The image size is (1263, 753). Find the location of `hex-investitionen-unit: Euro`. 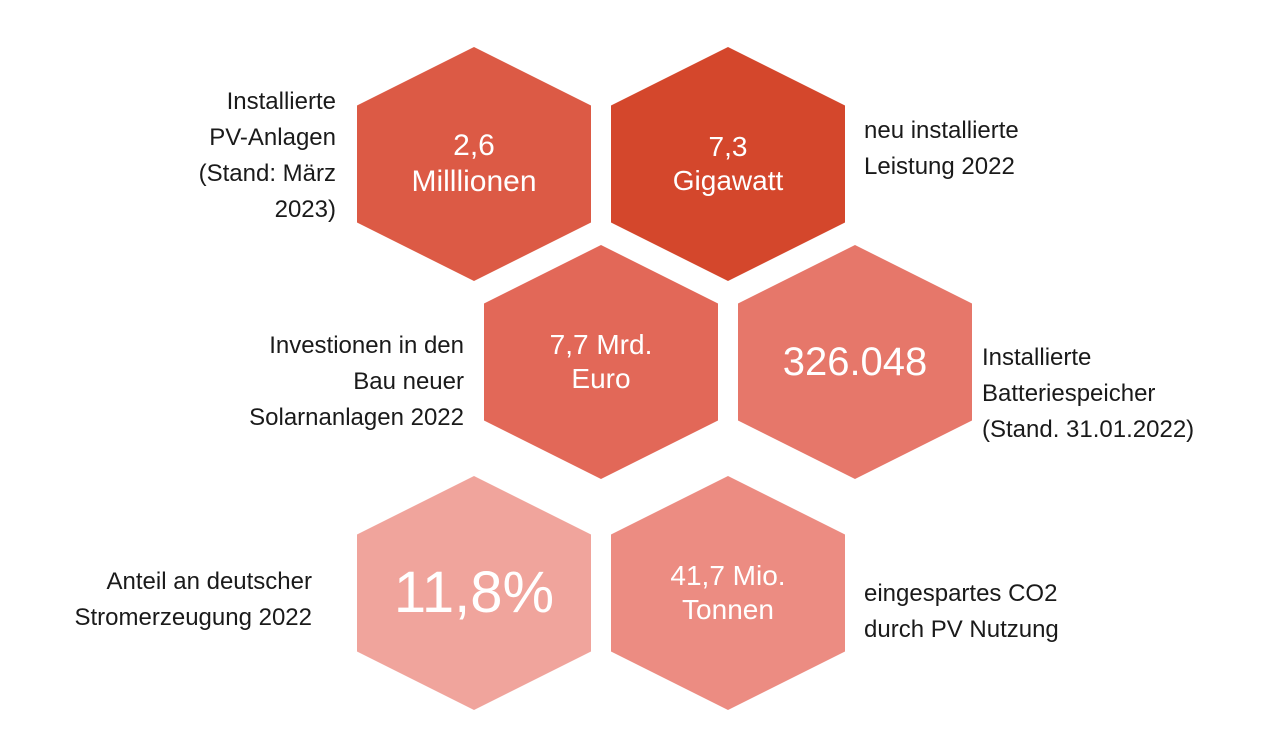

hex-investitionen-unit: Euro is located at coordinates (601, 378).